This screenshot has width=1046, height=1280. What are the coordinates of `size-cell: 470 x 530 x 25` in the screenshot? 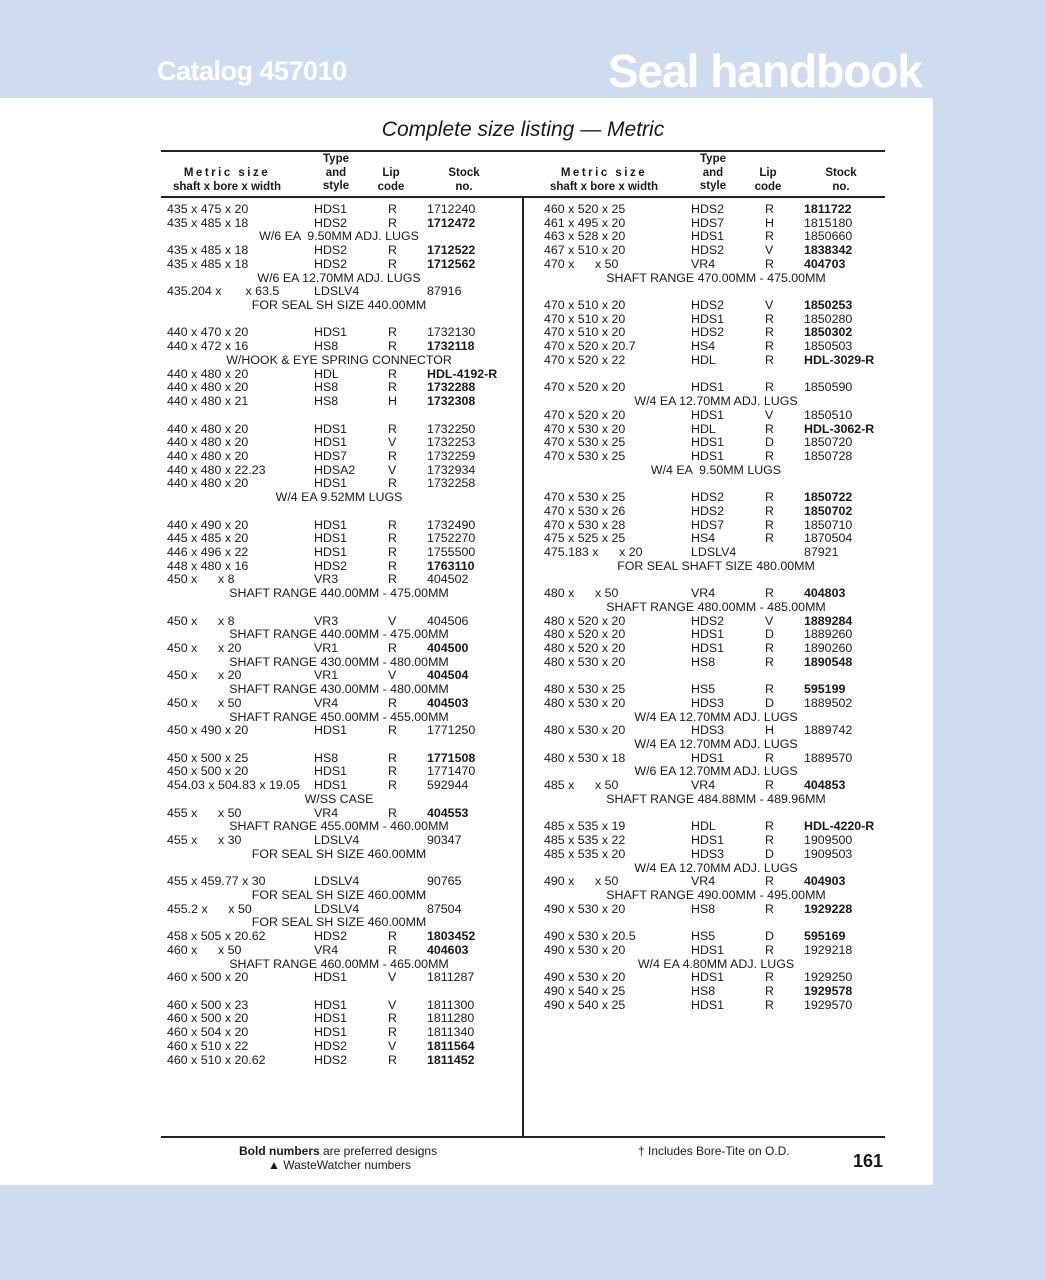 It's located at (585, 497).